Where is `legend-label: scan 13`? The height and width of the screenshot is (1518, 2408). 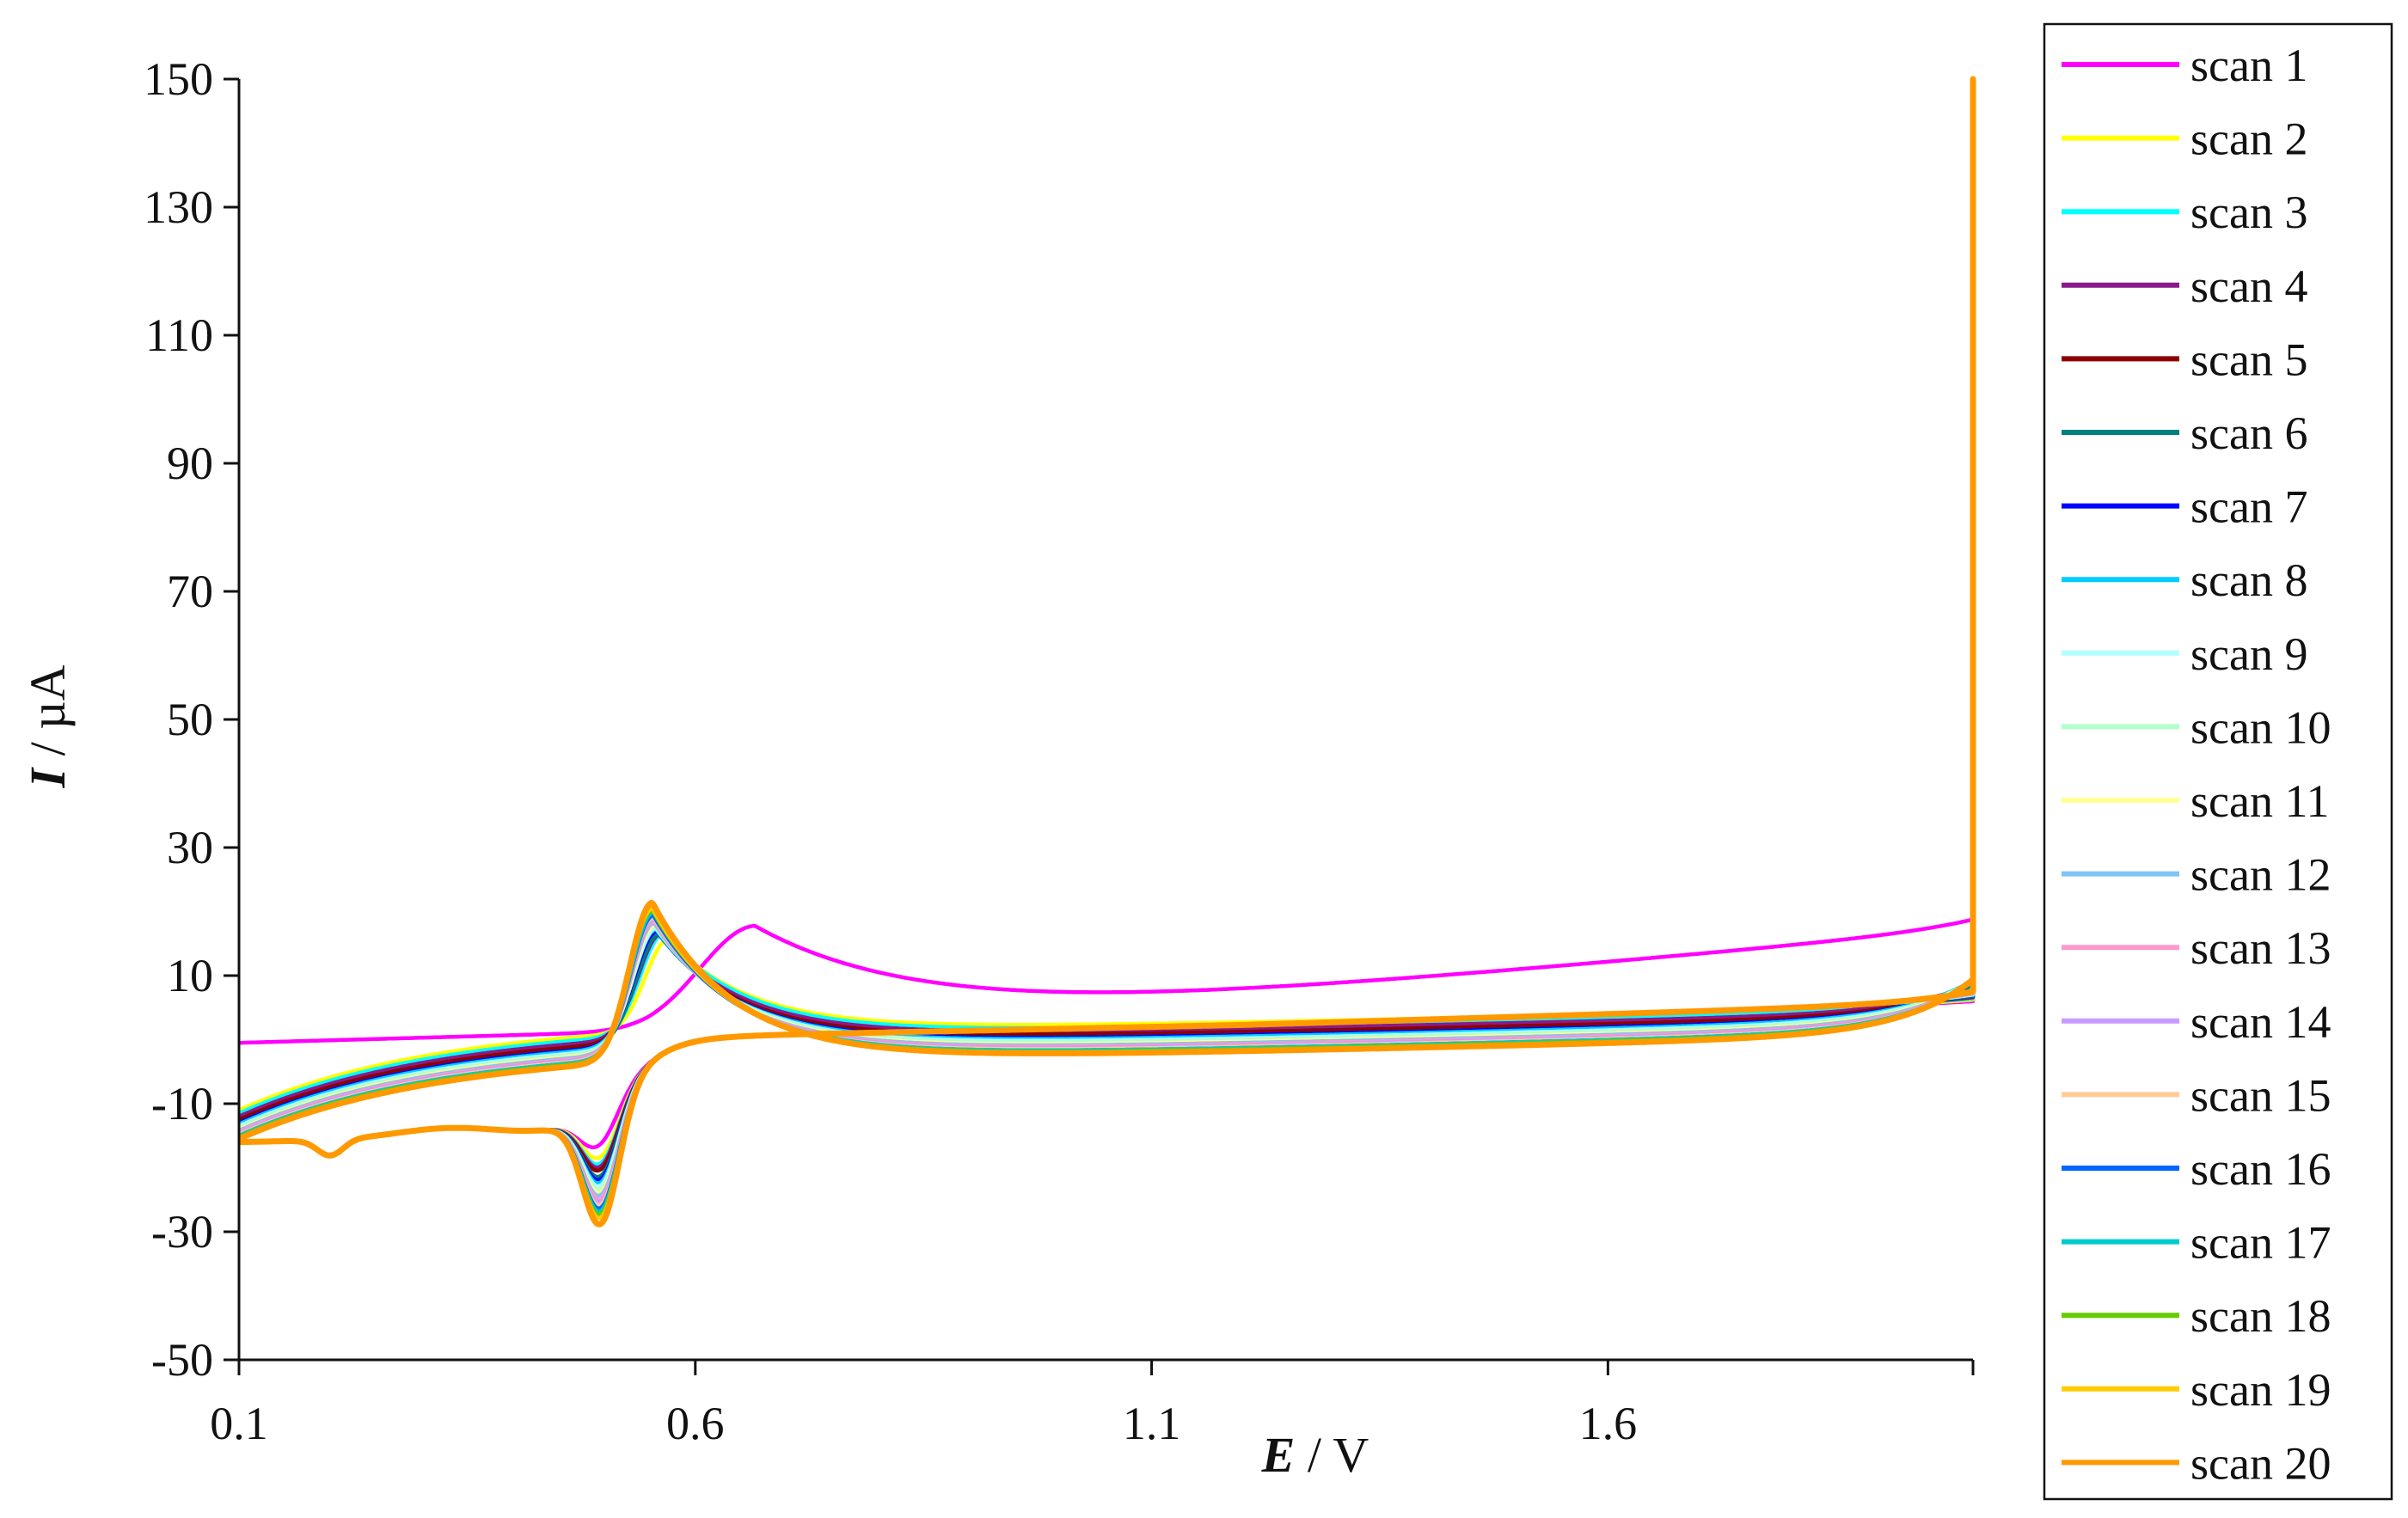 legend-label: scan 13 is located at coordinates (2260, 948).